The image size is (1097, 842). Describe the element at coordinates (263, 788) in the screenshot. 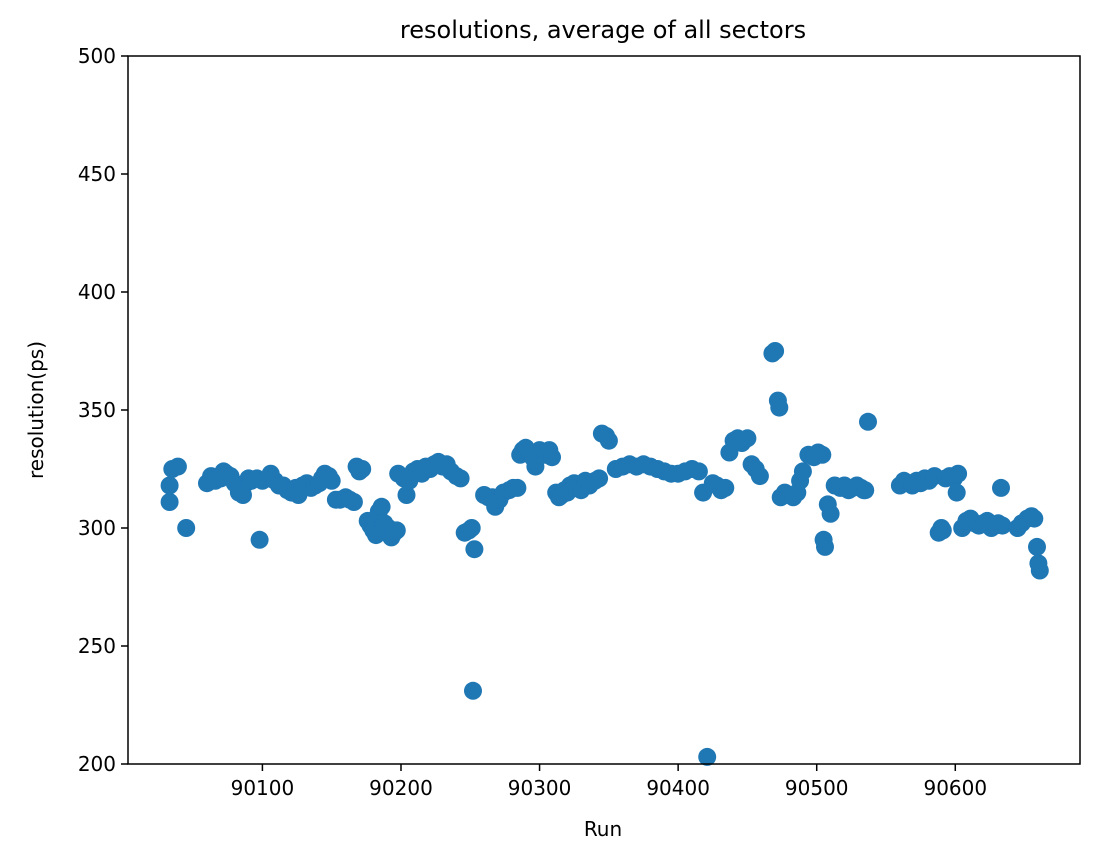

I see `x-tick-label: 90100` at that location.